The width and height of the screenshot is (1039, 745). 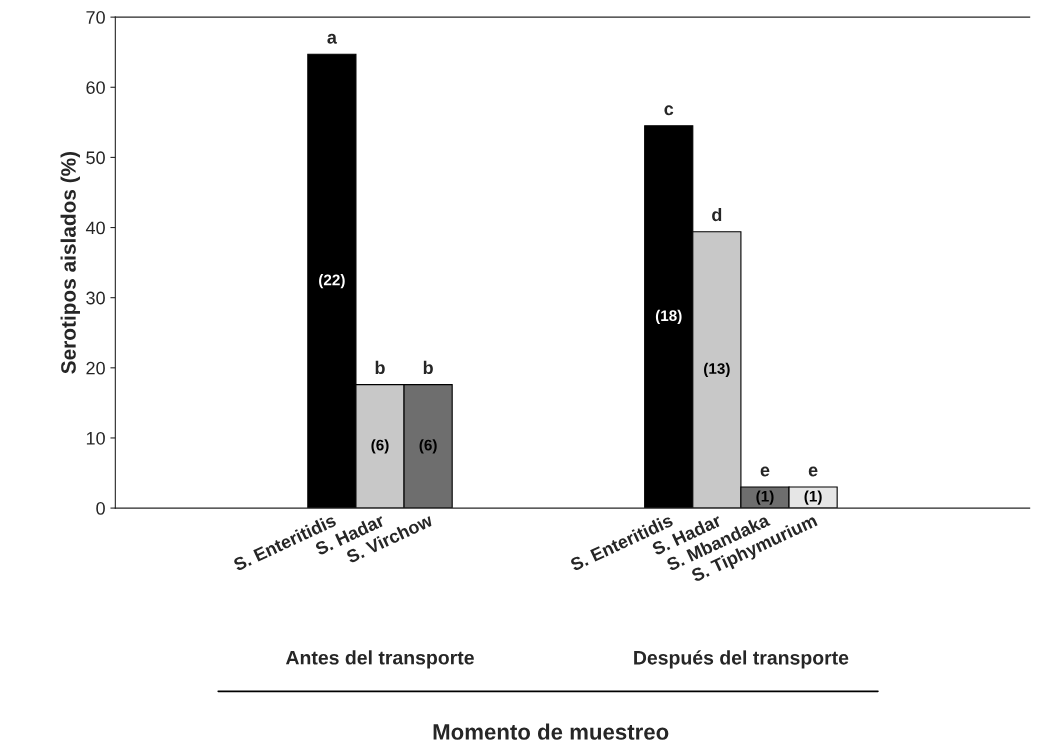 What do you see at coordinates (95, 228) in the screenshot?
I see `y-tick-label: 40` at bounding box center [95, 228].